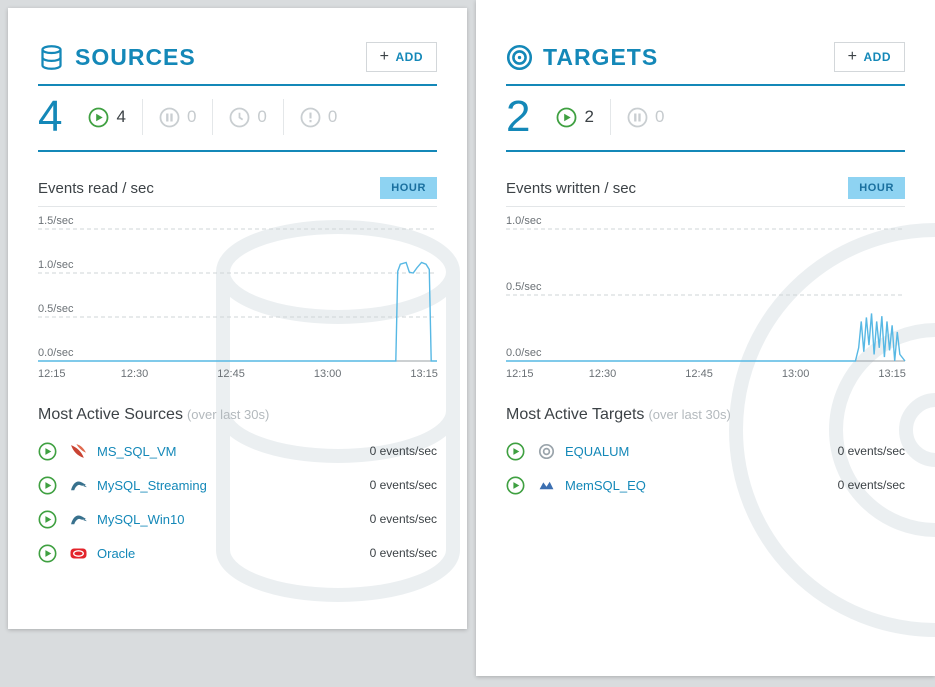 This screenshot has width=935, height=687. I want to click on memsql-icon, so click(546, 485).